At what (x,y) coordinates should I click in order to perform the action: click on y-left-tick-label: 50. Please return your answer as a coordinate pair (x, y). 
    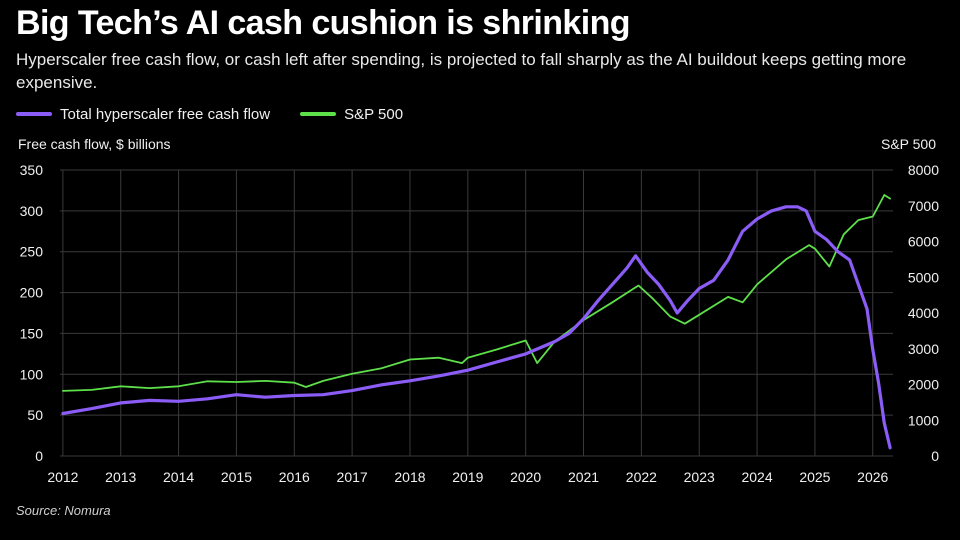
    Looking at the image, I should click on (35, 415).